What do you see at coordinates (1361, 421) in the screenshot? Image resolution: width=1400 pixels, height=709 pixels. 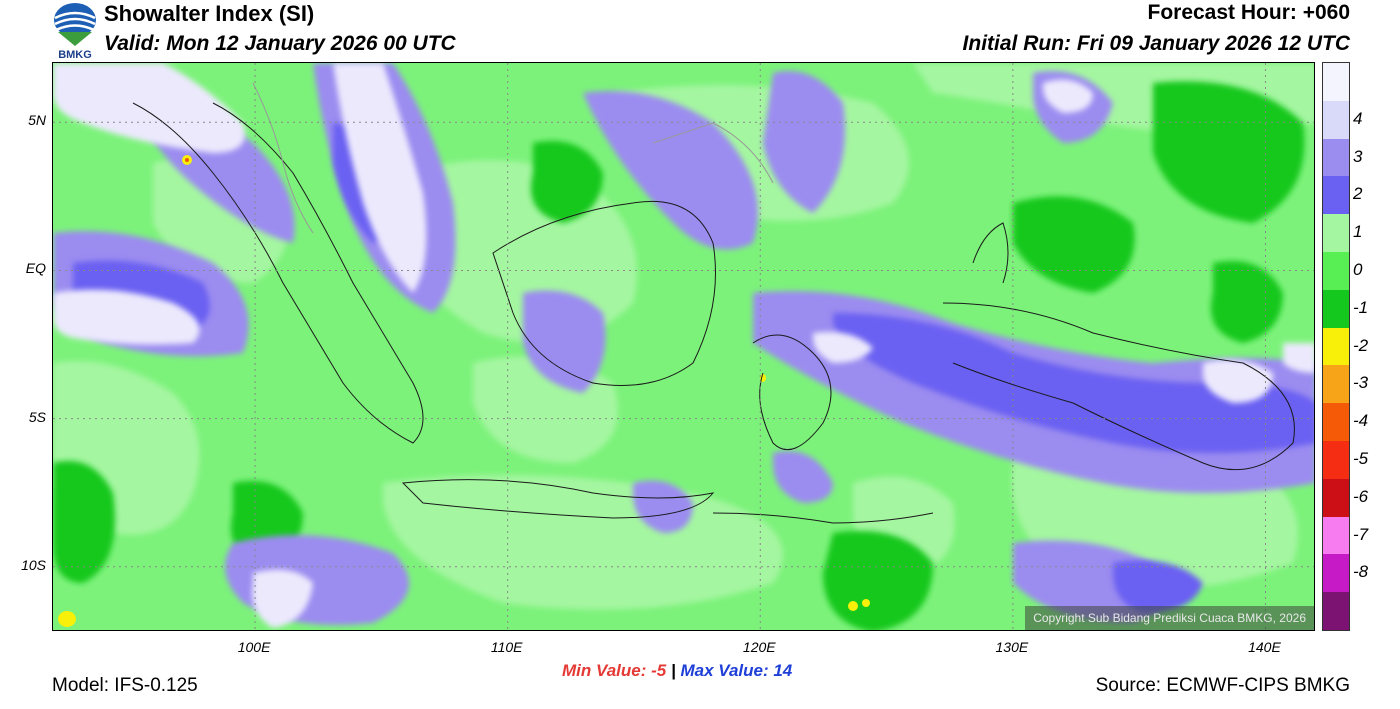 I see `colorbar-label: -4` at bounding box center [1361, 421].